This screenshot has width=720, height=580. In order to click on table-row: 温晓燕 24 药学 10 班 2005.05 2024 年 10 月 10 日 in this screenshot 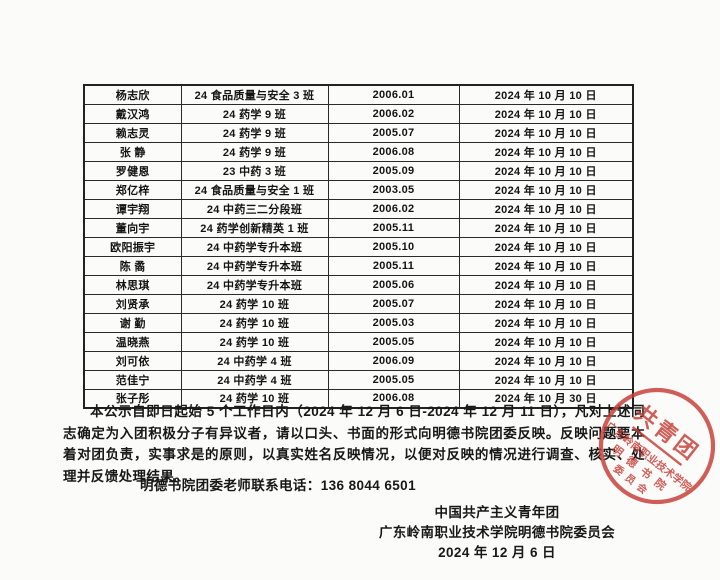, I will do `click(358, 341)`.